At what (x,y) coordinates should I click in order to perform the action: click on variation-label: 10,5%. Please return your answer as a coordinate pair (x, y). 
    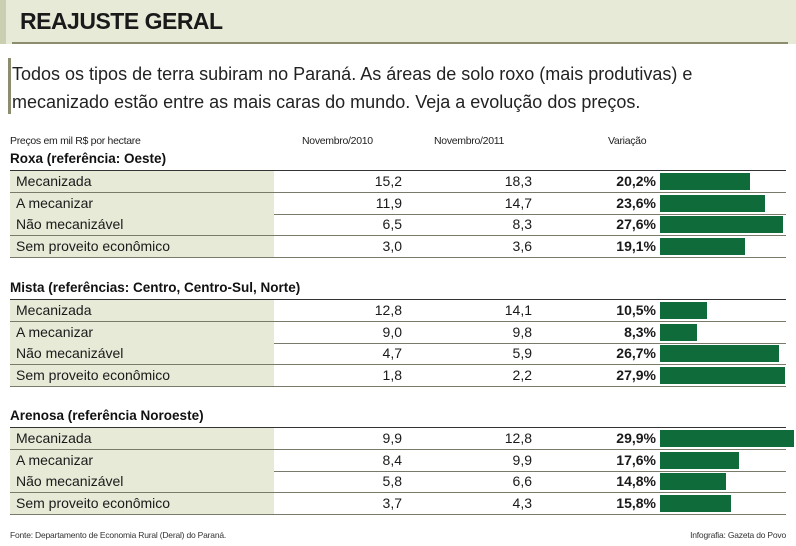
    Looking at the image, I should click on (636, 310).